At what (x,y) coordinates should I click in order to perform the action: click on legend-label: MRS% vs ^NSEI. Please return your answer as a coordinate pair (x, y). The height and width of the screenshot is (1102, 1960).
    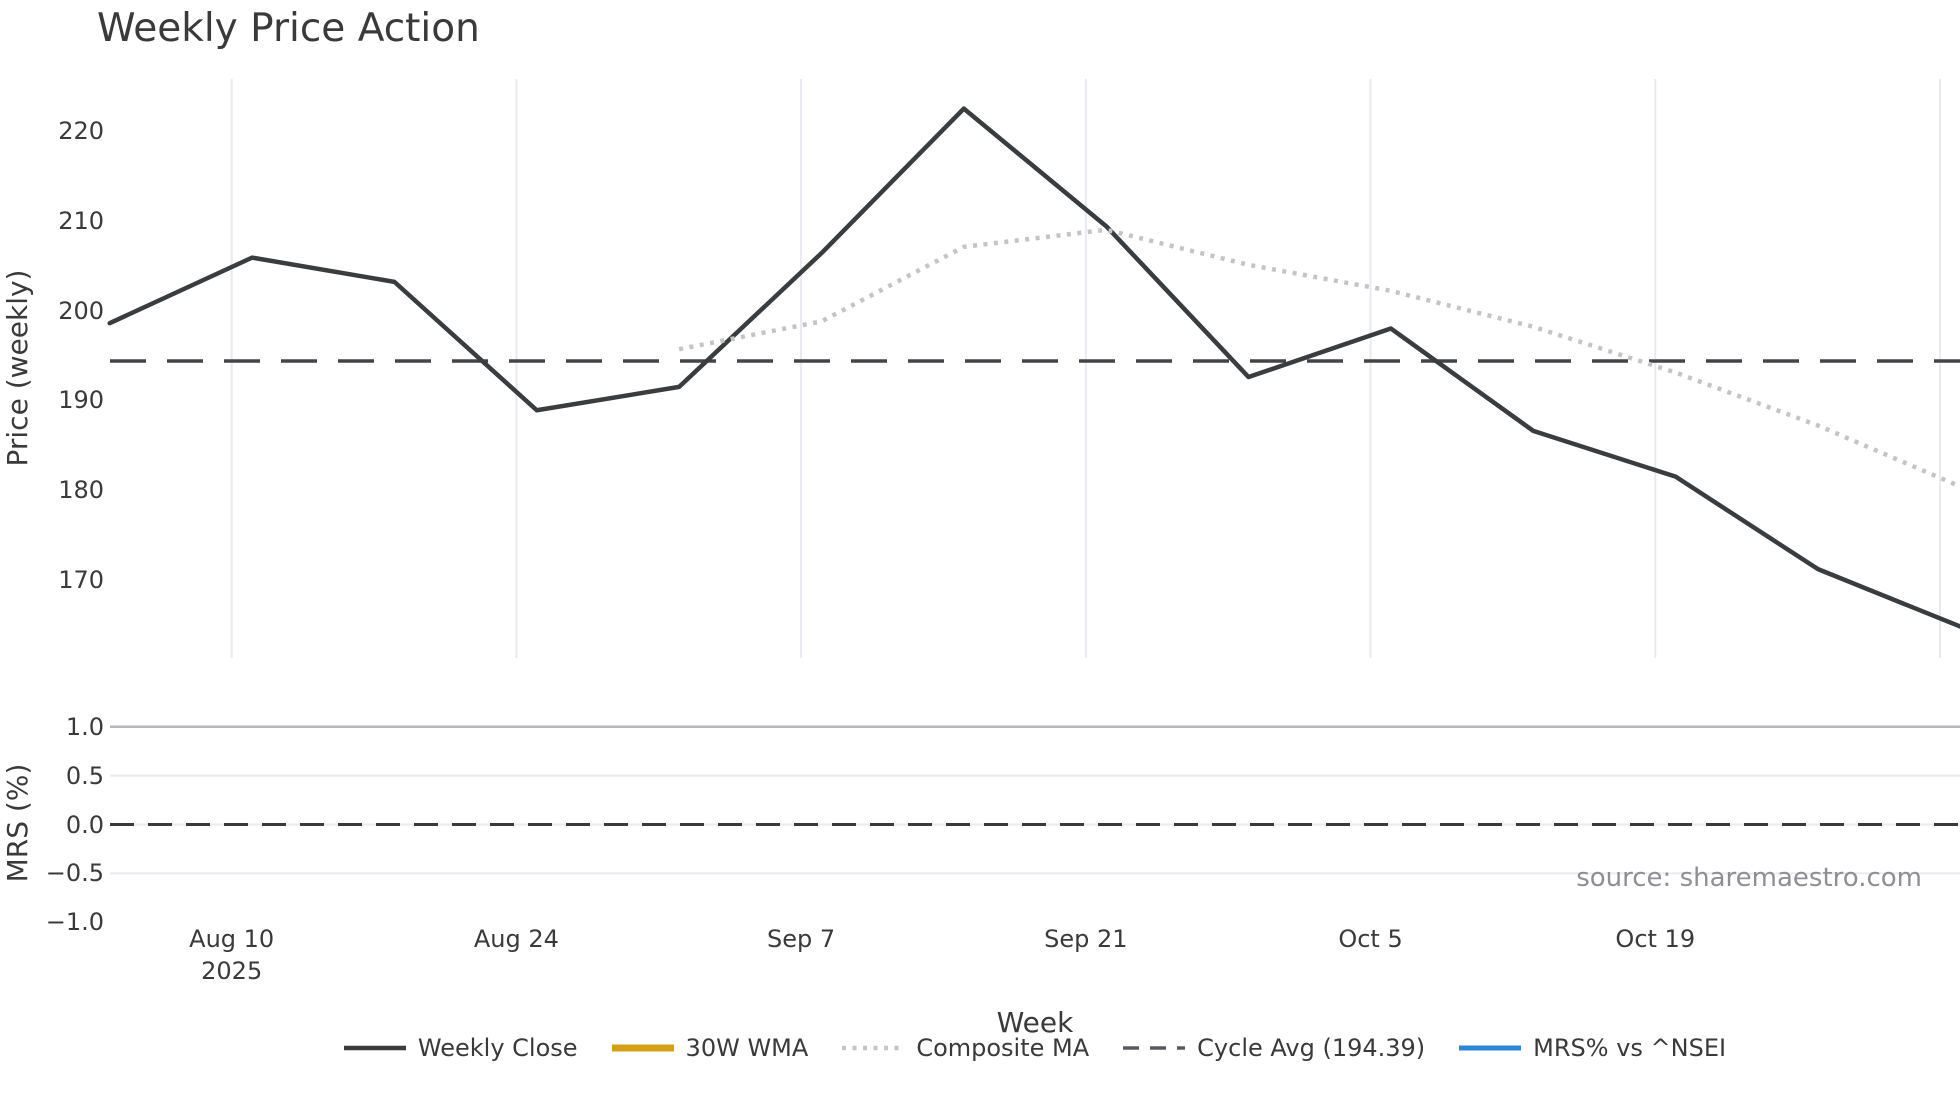
    Looking at the image, I should click on (1630, 1048).